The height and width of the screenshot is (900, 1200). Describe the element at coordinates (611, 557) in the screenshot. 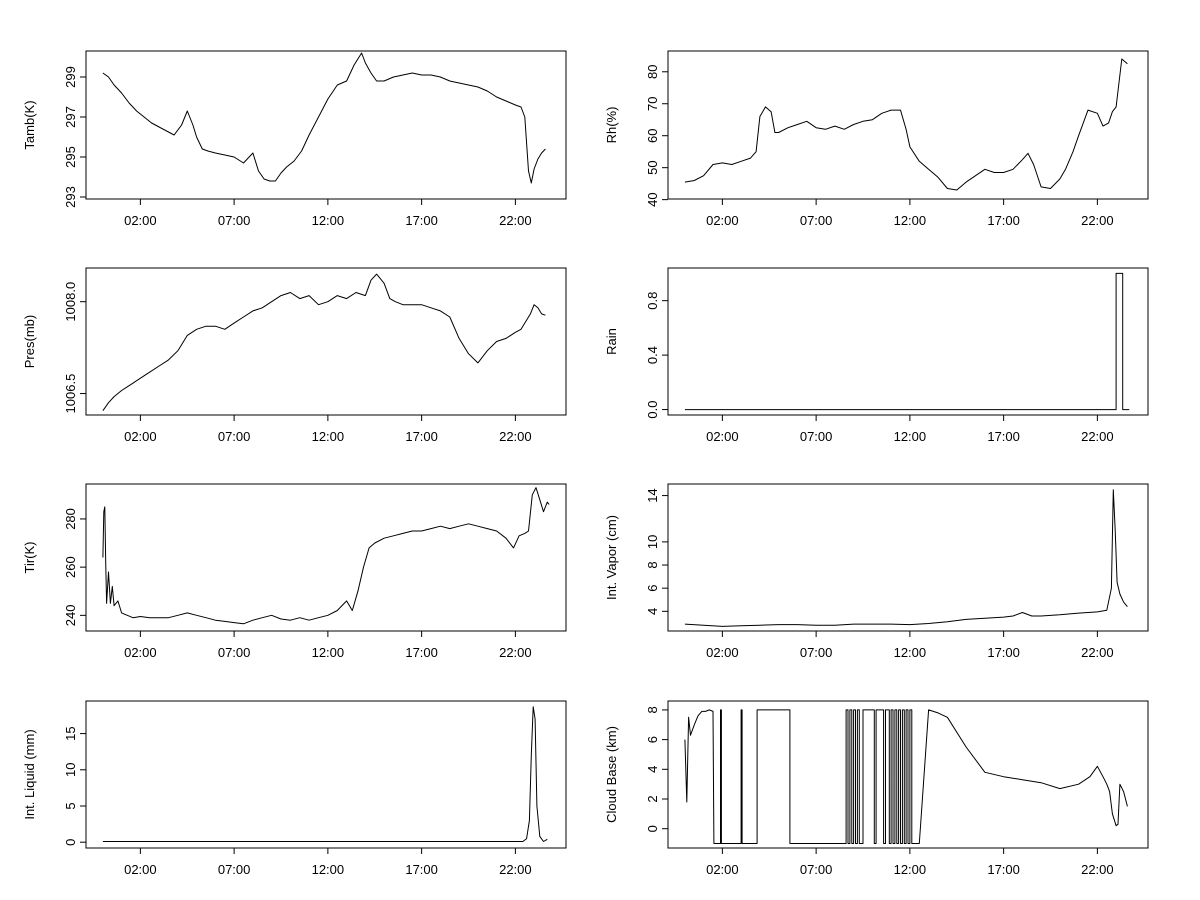

I see `y-axis-label: Int. Vapor (cm)` at that location.